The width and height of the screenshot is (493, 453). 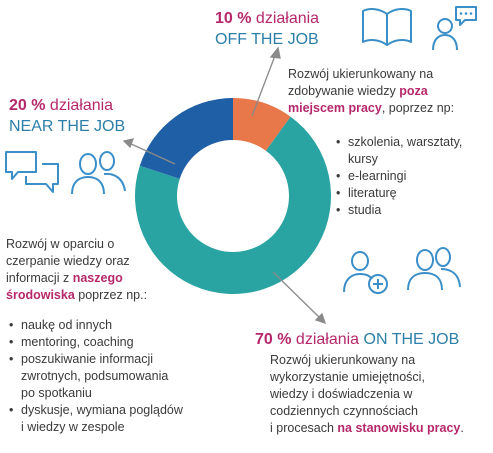 What do you see at coordinates (320, 318) in the screenshot?
I see `arrow-on-head` at bounding box center [320, 318].